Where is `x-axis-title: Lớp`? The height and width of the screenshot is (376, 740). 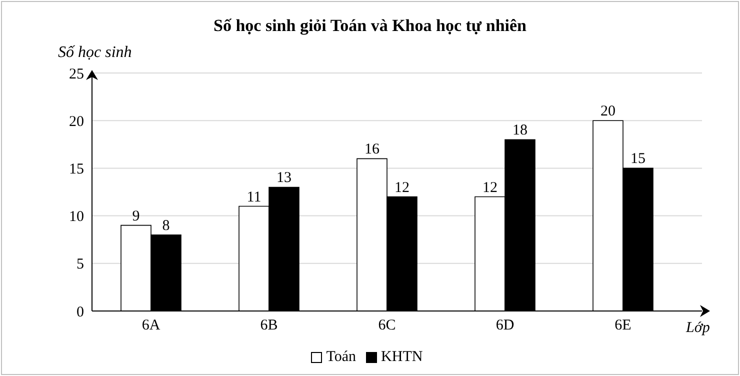 x-axis-title: Lớp is located at coordinates (698, 328).